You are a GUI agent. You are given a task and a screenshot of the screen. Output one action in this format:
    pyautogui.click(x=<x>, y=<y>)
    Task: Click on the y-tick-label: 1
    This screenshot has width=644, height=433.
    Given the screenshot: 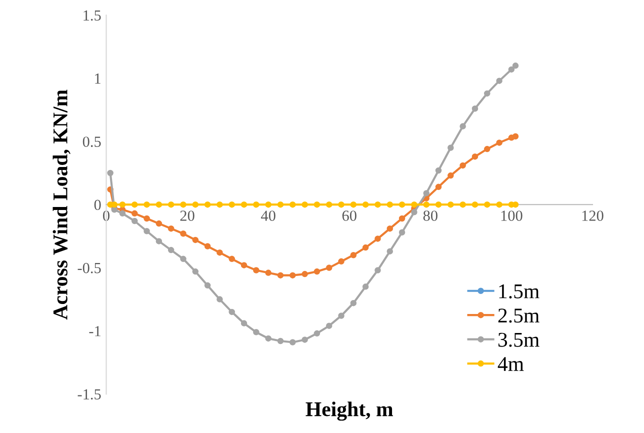 What is the action you would take?
    pyautogui.click(x=97, y=79)
    